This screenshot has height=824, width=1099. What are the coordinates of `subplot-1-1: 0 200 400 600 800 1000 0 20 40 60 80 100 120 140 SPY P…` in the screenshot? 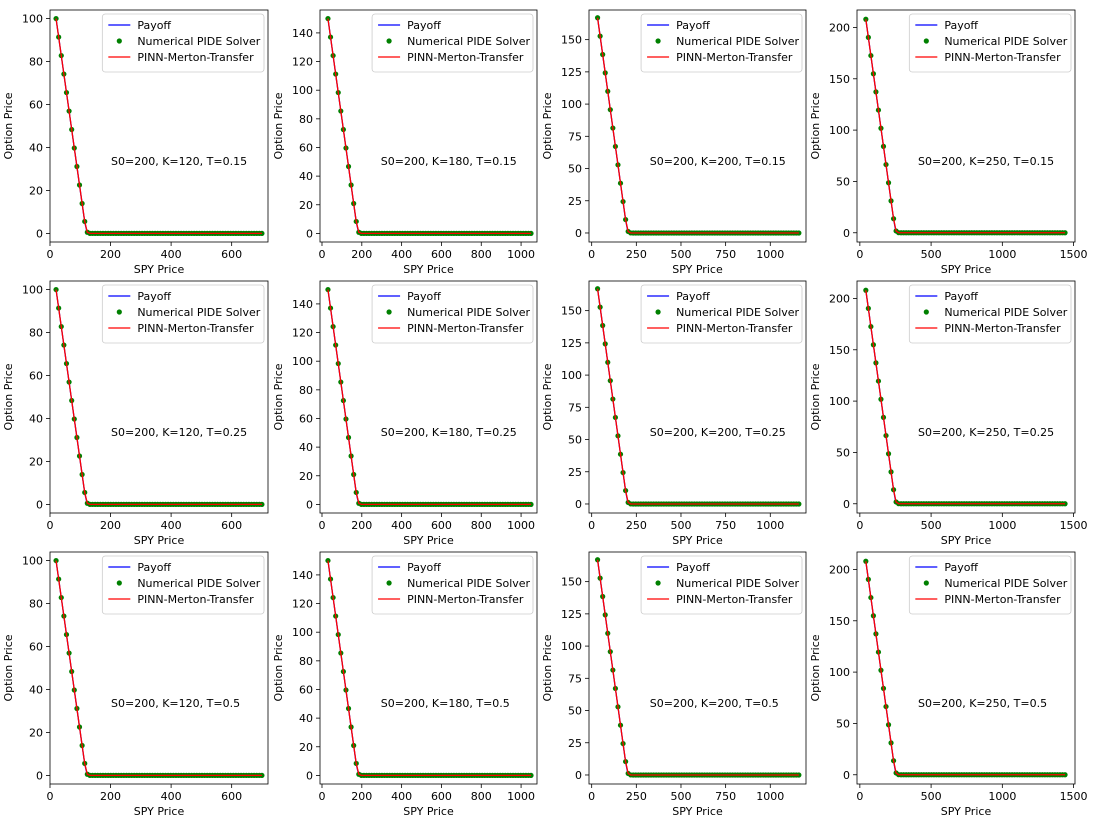 It's located at (405, 413).